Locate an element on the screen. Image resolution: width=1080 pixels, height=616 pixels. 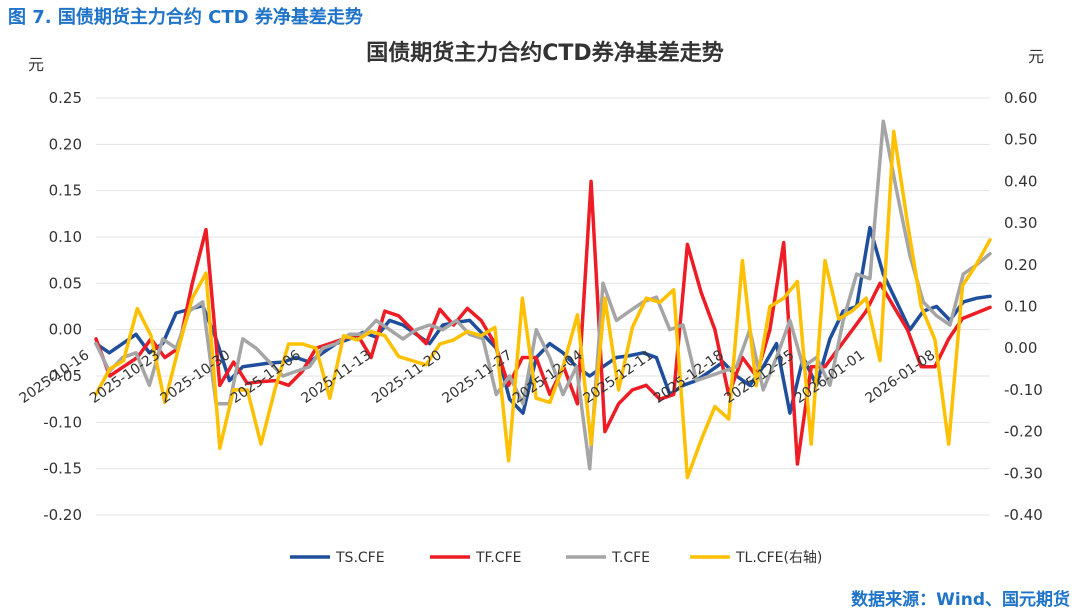
right-tick-label: -0.30 is located at coordinates (1023, 473).